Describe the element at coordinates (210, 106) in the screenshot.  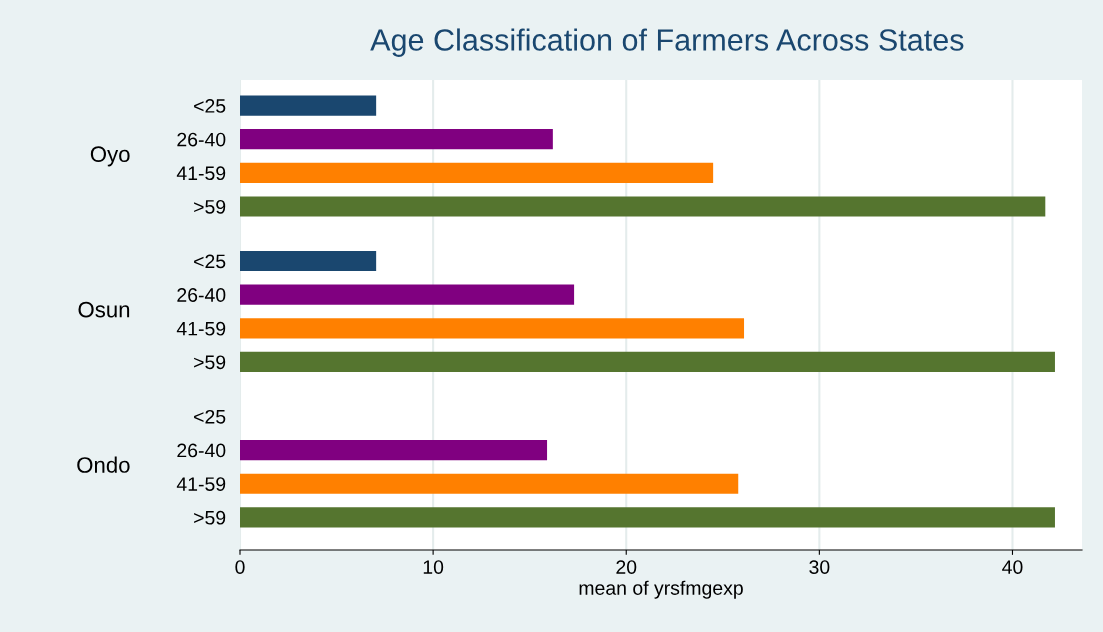
I see `series-label: <25` at that location.